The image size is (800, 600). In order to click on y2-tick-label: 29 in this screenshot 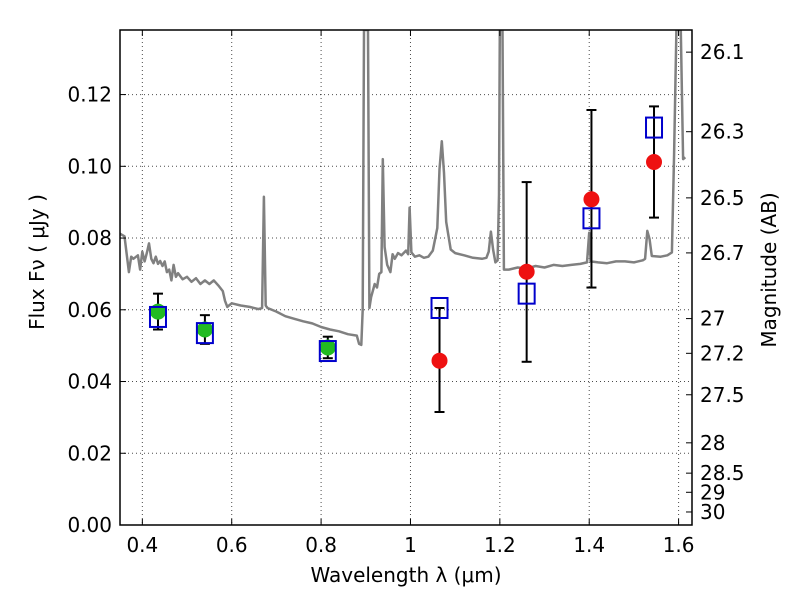, I will do `click(712, 492)`.